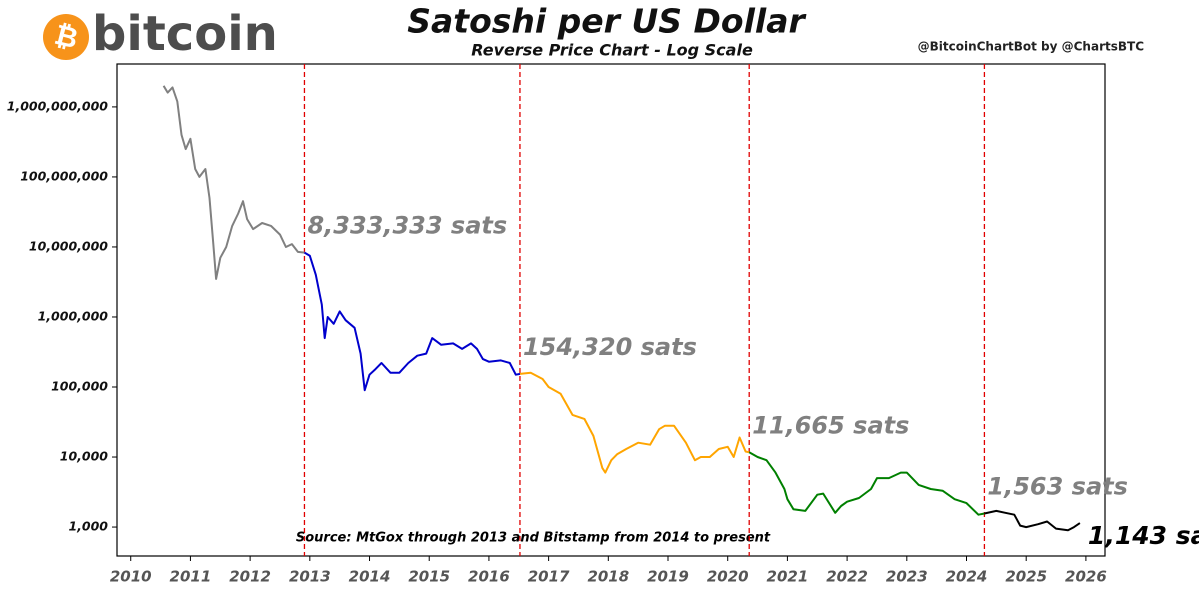  Describe the element at coordinates (612, 50) in the screenshot. I see `chart-subtitle: Reverse Price Chart - Log Scale` at that location.